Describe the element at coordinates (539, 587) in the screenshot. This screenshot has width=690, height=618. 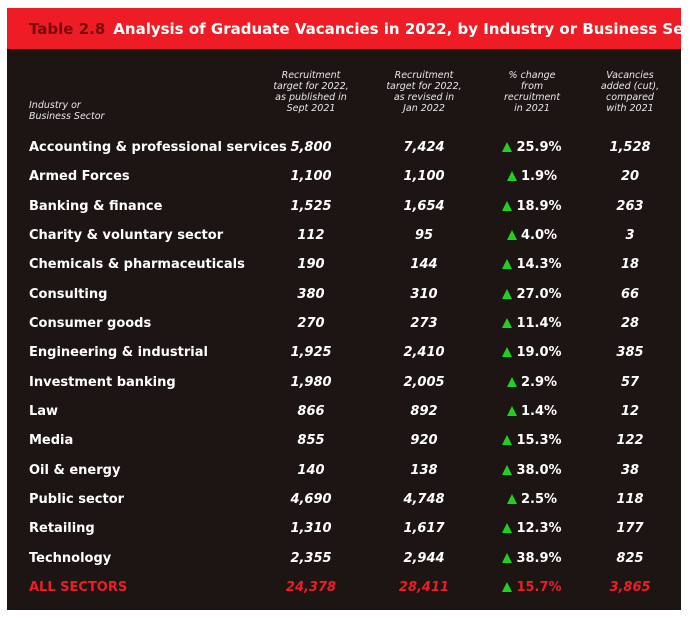
I see `total-pct-change-value: 15.7%` at that location.